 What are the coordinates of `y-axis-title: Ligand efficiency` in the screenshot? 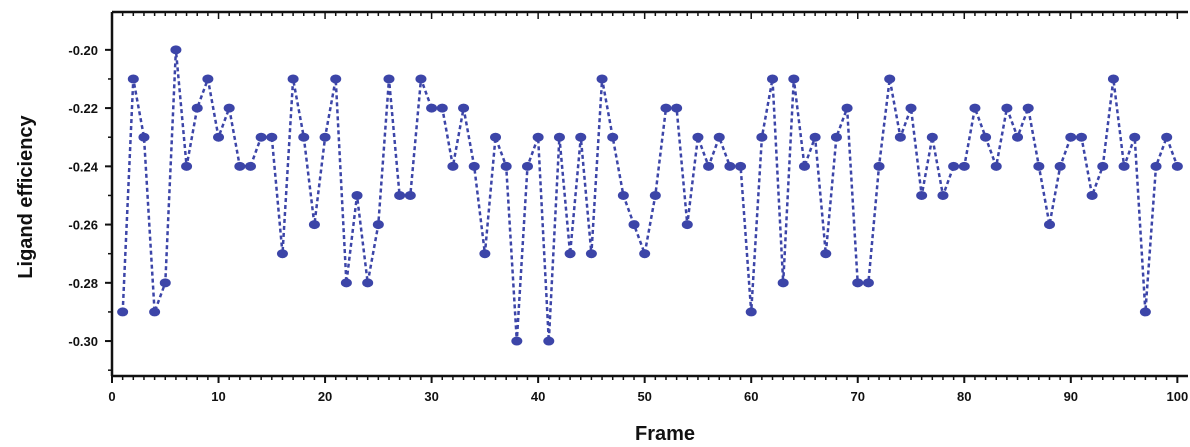 It's located at (26, 196).